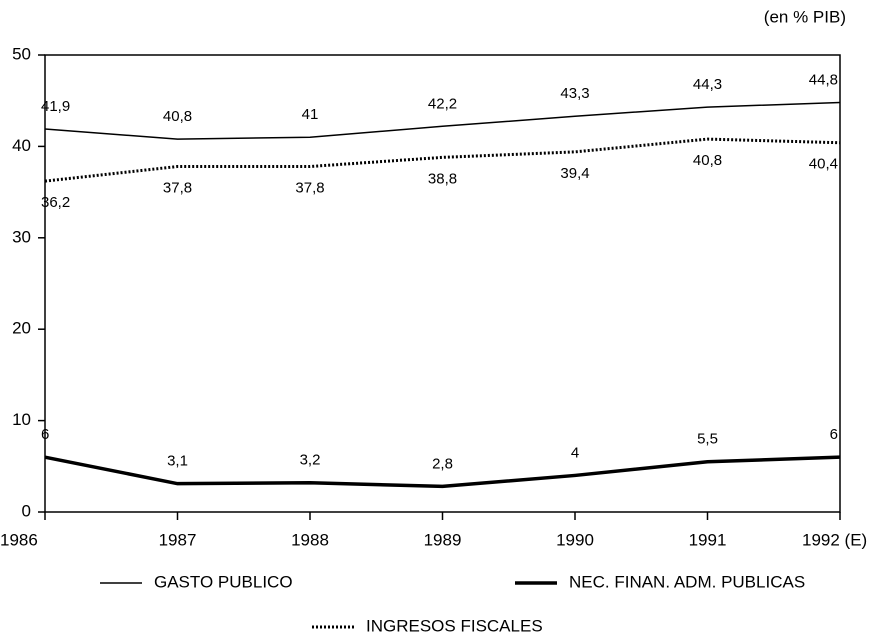 This screenshot has width=885, height=638. What do you see at coordinates (708, 539) in the screenshot?
I see `x-tick-label: 1991` at bounding box center [708, 539].